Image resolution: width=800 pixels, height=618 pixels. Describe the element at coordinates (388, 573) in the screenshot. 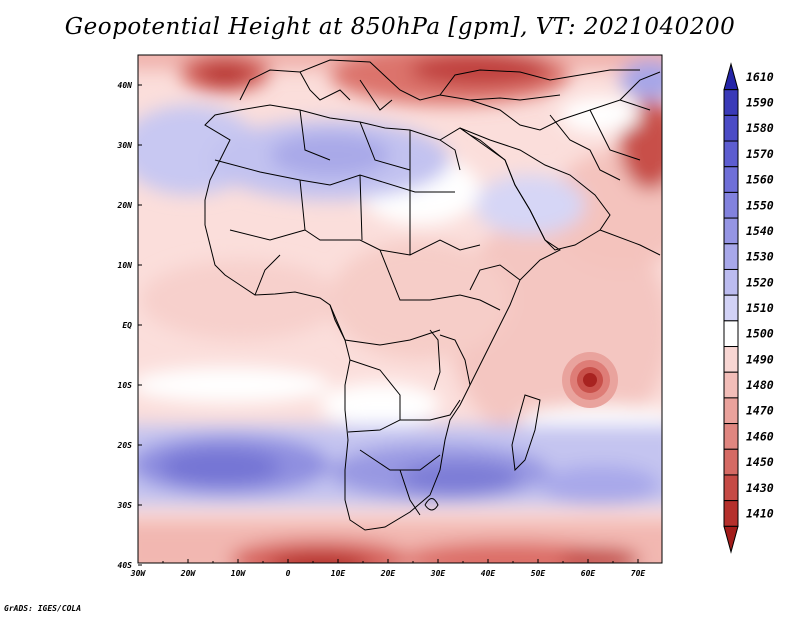

I see `x-tick-label: 20E` at that location.